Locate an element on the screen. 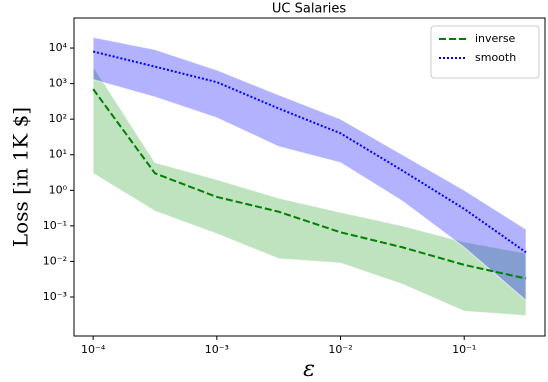 This screenshot has width=548, height=382. y-tick-label: 10⁴ is located at coordinates (58, 47).